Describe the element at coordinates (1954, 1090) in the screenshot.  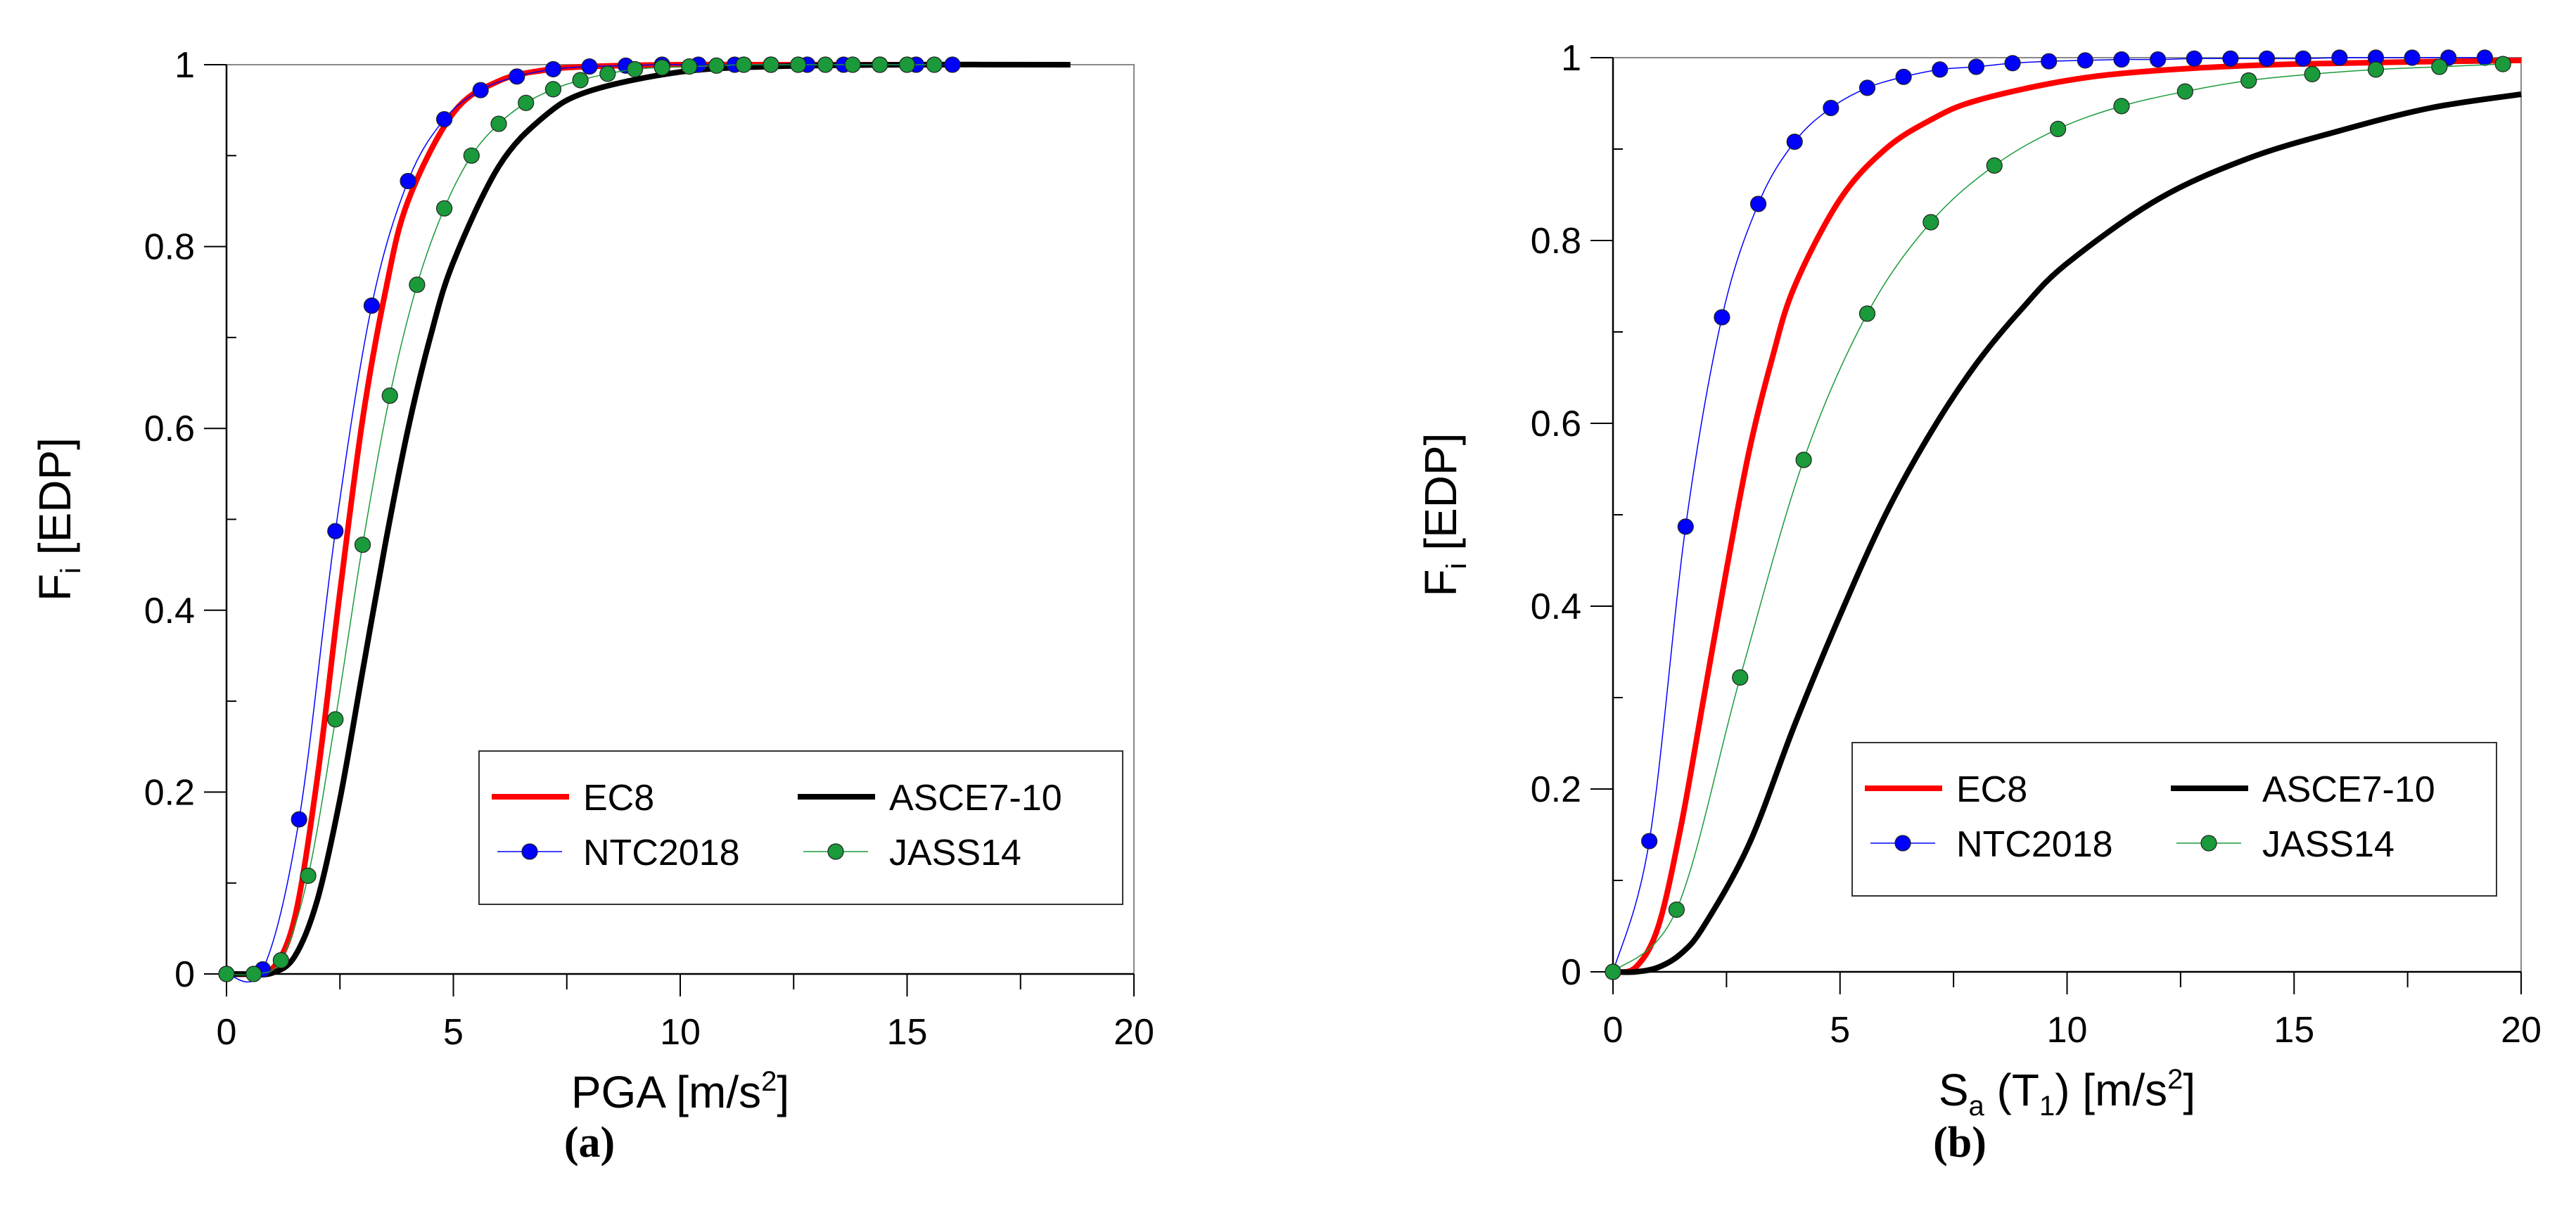
I see `x-label-text: S` at that location.